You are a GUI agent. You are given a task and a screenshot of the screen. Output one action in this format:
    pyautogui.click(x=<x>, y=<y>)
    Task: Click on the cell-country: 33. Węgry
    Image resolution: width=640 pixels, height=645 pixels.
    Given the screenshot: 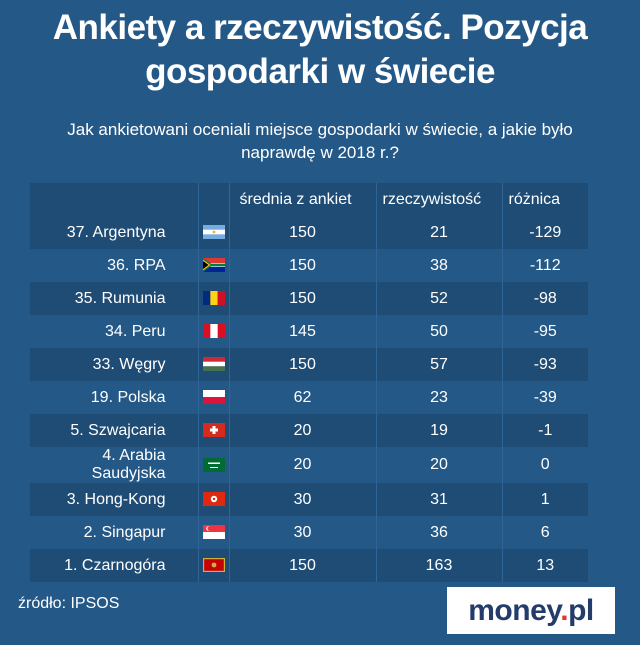 What is the action you would take?
    pyautogui.click(x=114, y=364)
    